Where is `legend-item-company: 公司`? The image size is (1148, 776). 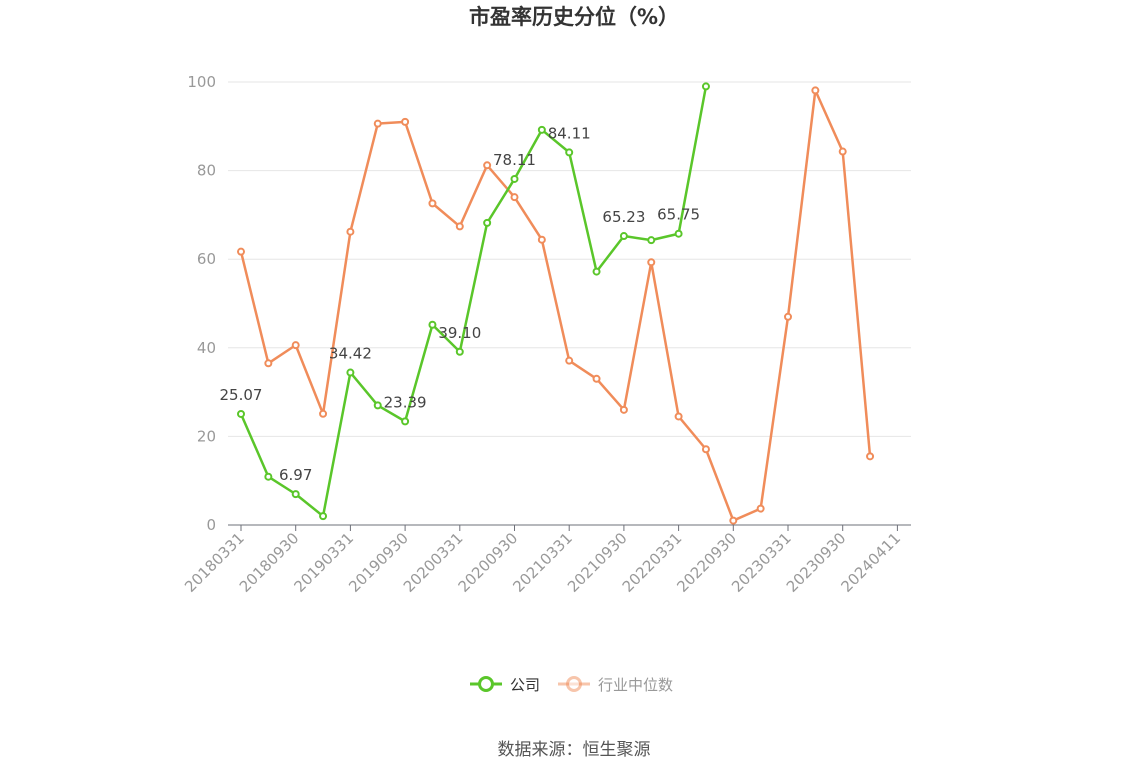 legend-item-company: 公司 is located at coordinates (505, 685).